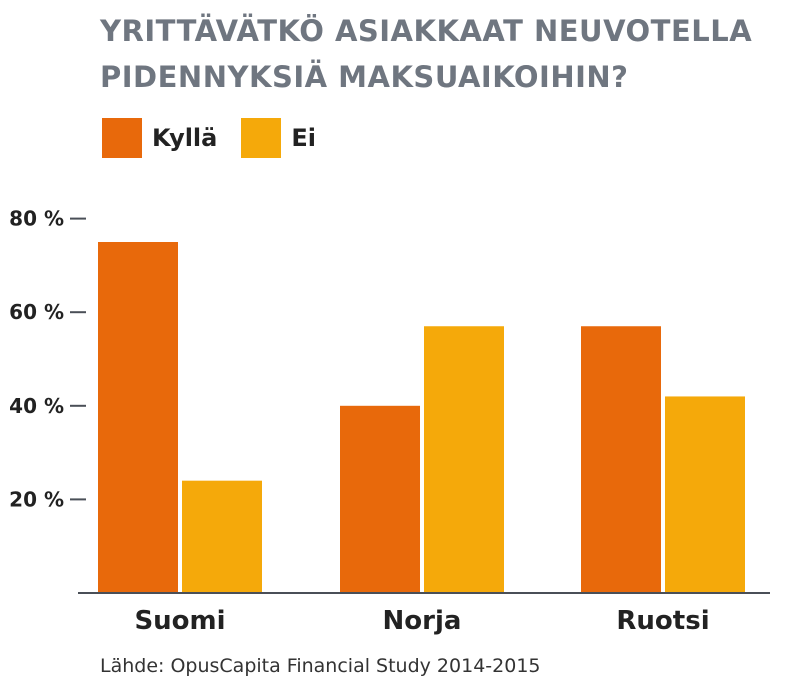  What do you see at coordinates (303, 138) in the screenshot?
I see `legend-label-ei: Ei` at bounding box center [303, 138].